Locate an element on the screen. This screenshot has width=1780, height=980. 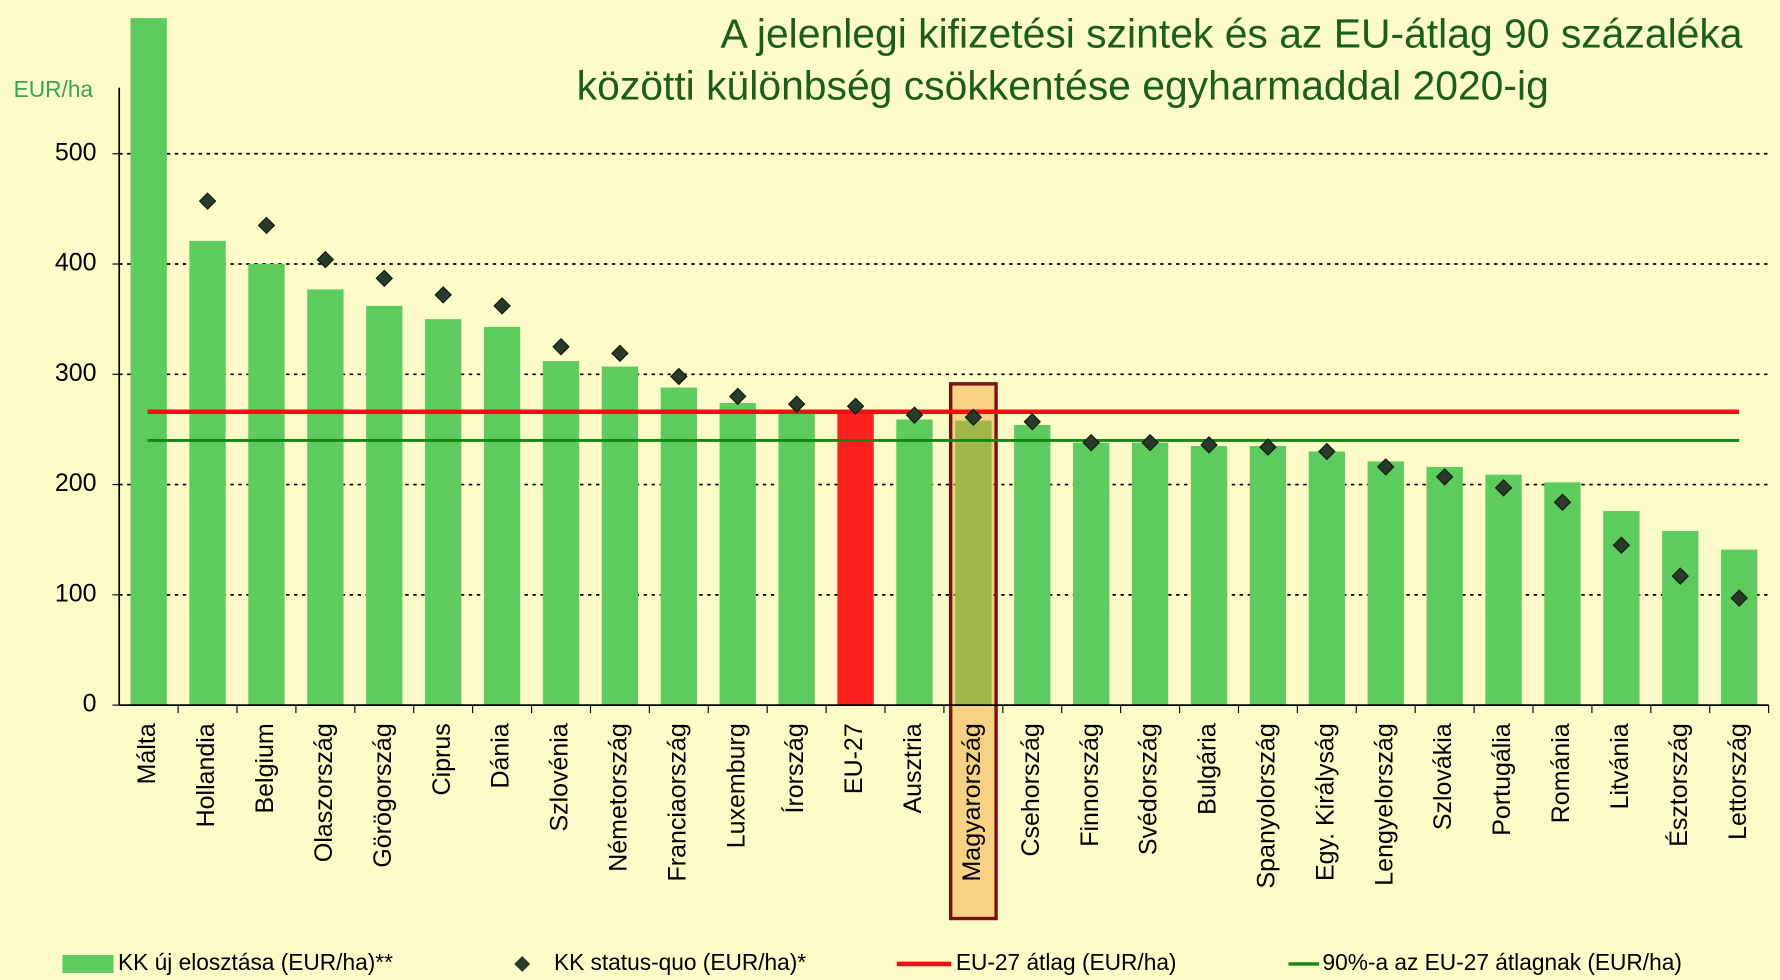
y-tick-label: 0 is located at coordinates (90, 704).